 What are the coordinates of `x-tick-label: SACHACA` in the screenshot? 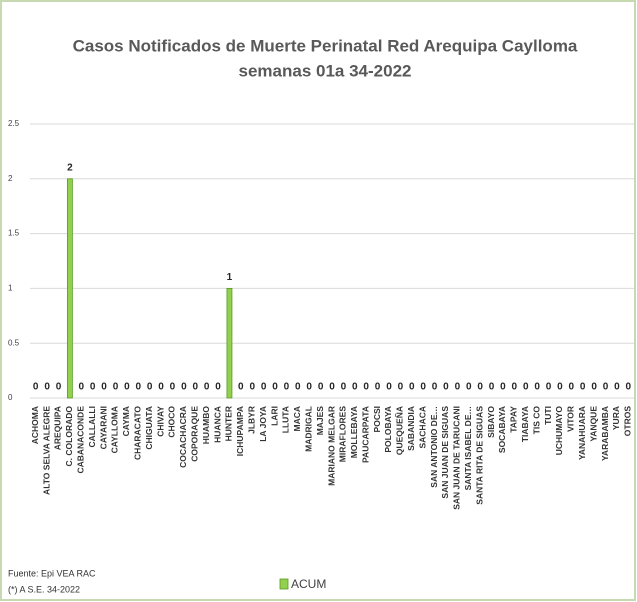 It's located at (422, 427).